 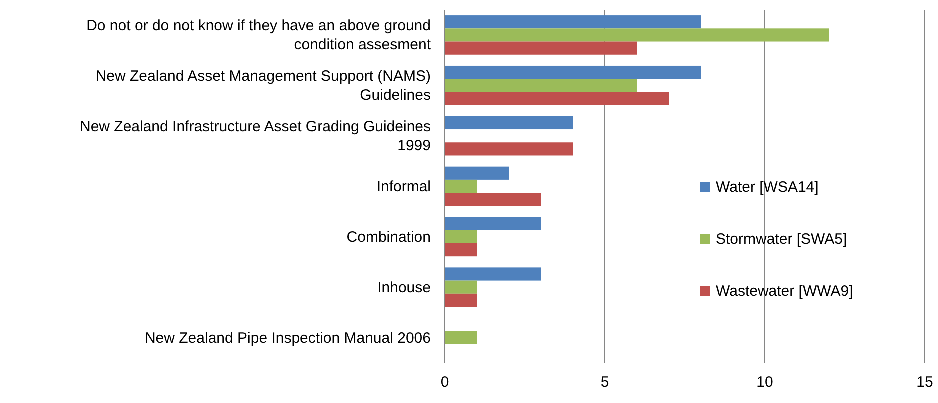 I want to click on y-tick-label: Do not or do not know if they have an above ground condition assesment, so click(x=259, y=36).